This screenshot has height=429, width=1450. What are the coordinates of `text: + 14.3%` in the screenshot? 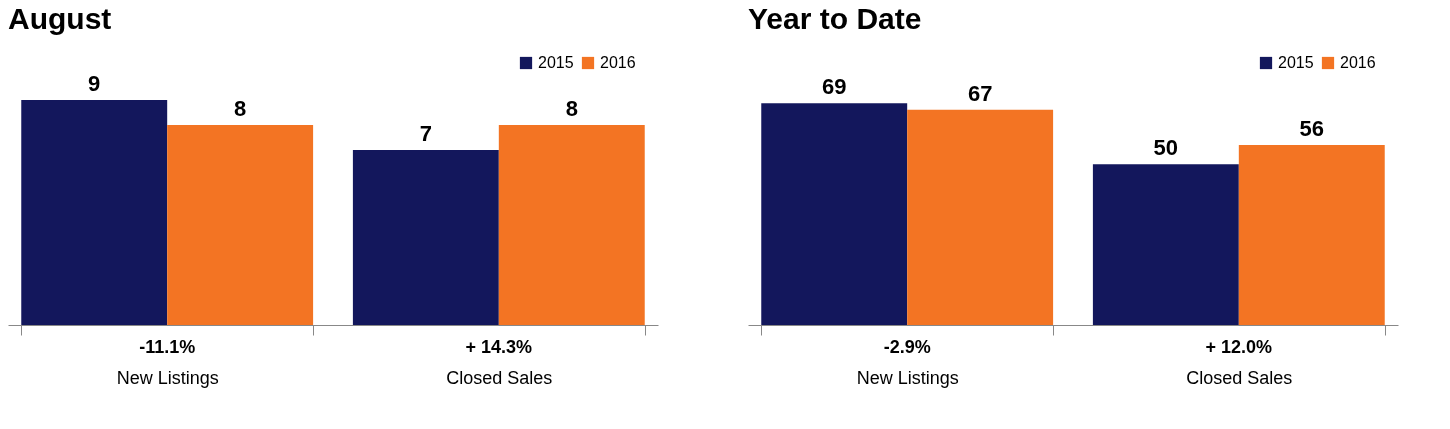 It's located at (499, 347).